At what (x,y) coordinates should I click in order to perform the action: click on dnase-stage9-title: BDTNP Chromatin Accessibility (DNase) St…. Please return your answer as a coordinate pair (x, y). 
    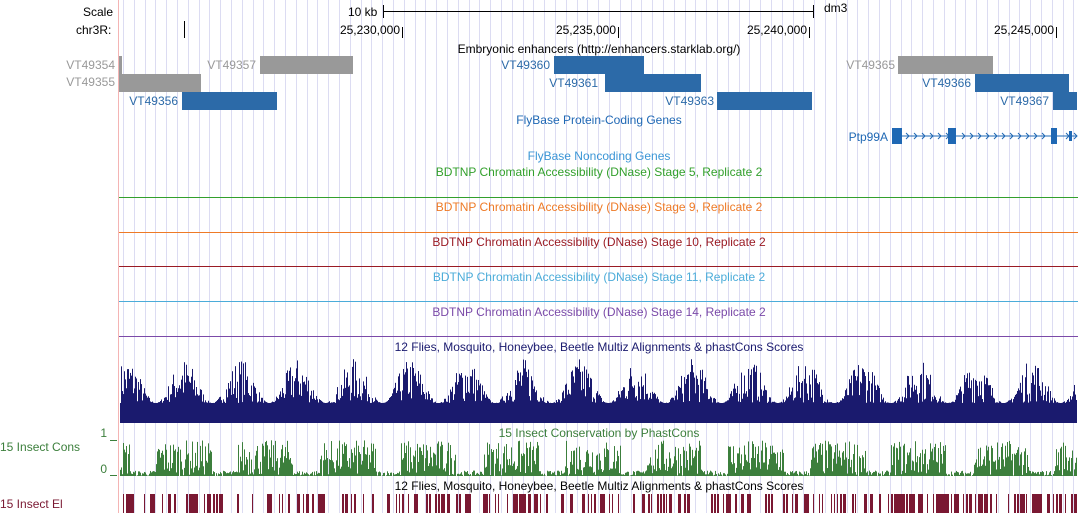
    Looking at the image, I should click on (599, 207).